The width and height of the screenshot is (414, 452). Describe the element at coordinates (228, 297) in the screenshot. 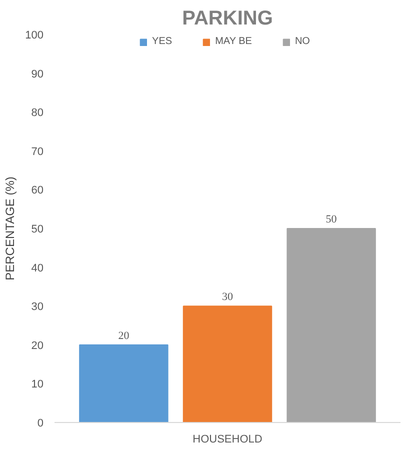

I see `data-label: 30` at that location.